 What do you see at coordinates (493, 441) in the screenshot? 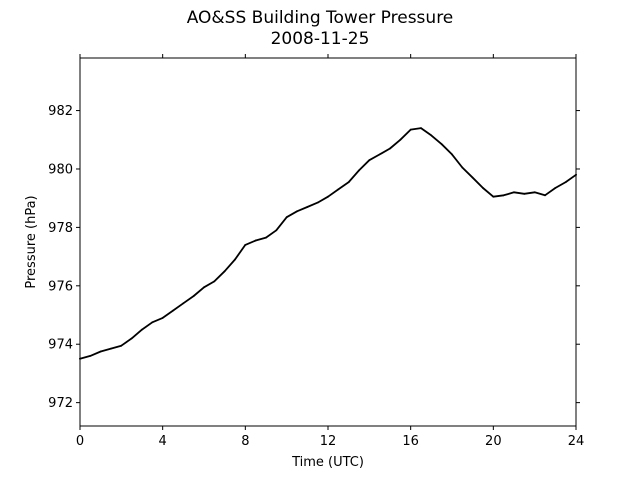
I see `x-tick-label: 20` at bounding box center [493, 441].